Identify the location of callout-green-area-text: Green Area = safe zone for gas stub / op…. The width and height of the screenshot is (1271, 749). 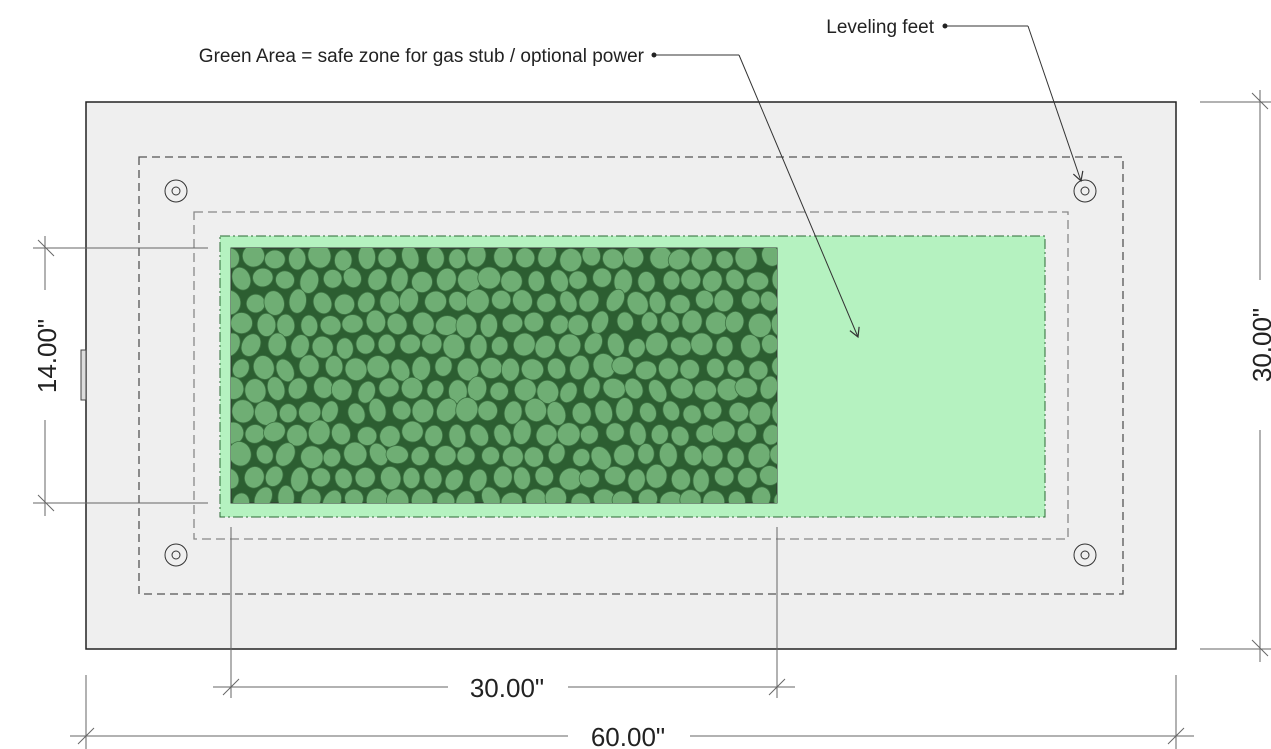
(422, 56).